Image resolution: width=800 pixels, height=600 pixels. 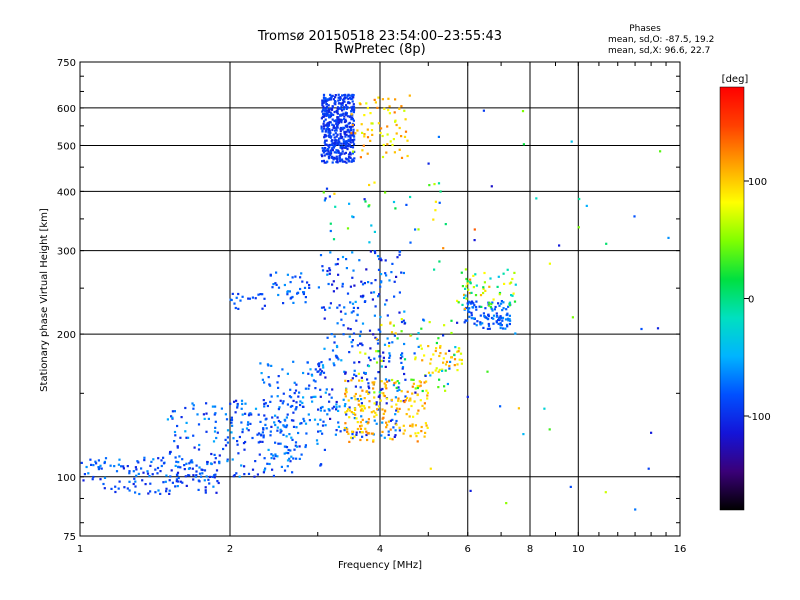 I want to click on x-tick-label: 6, so click(x=468, y=549).